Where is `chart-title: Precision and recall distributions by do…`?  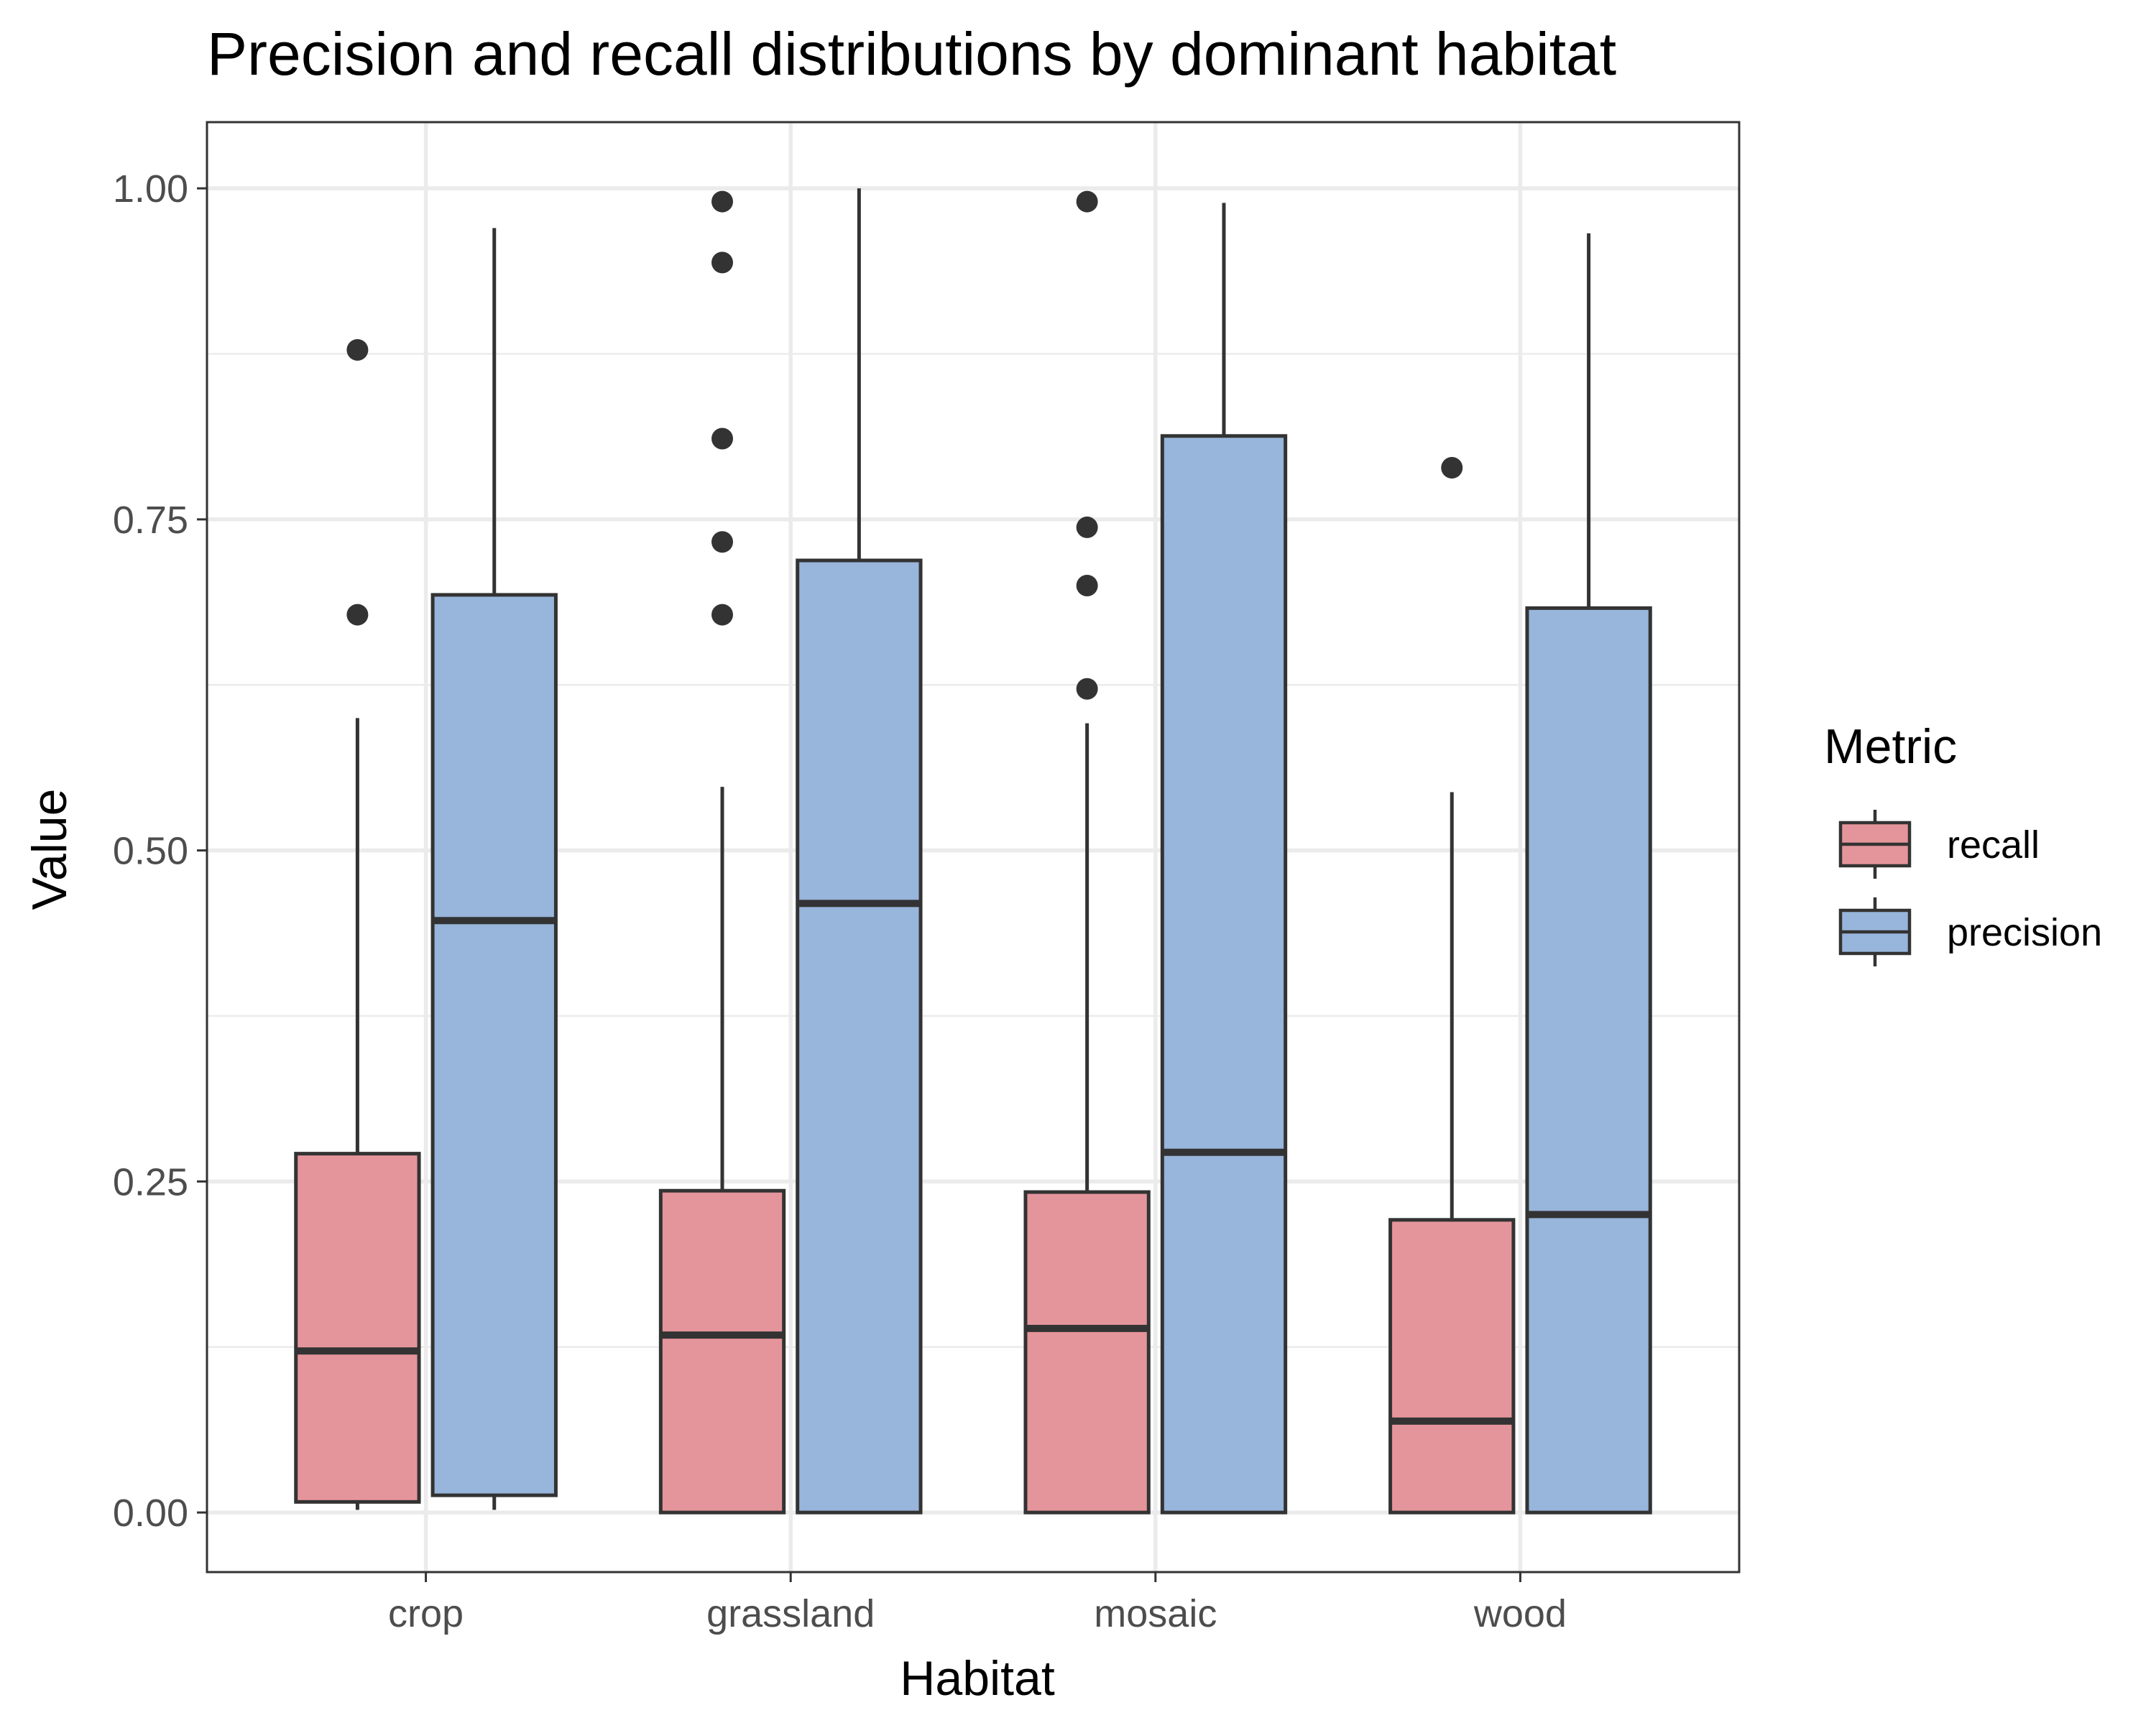 chart-title: Precision and recall distributions by do… is located at coordinates (911, 54).